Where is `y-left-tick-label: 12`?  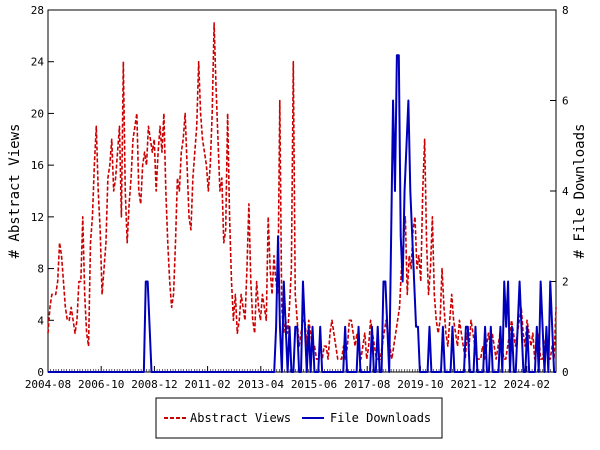
y-left-tick-label: 12 is located at coordinates (37, 217).